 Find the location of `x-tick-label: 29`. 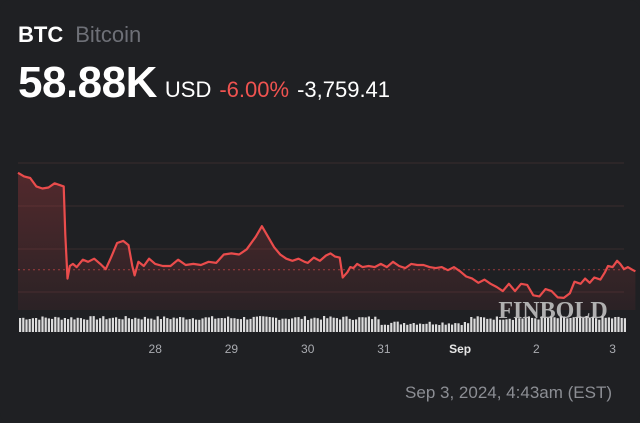

x-tick-label: 29 is located at coordinates (232, 349).